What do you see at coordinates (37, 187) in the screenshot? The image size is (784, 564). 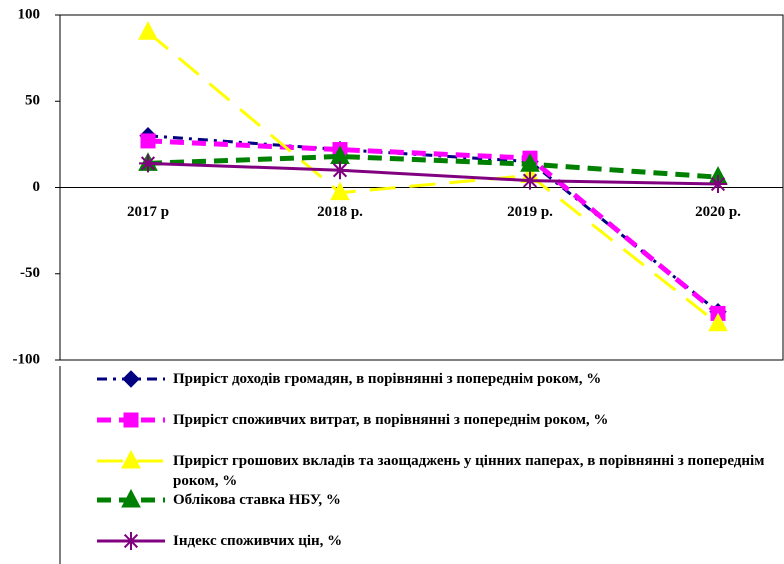 I see `y-tick-label: 0` at bounding box center [37, 187].